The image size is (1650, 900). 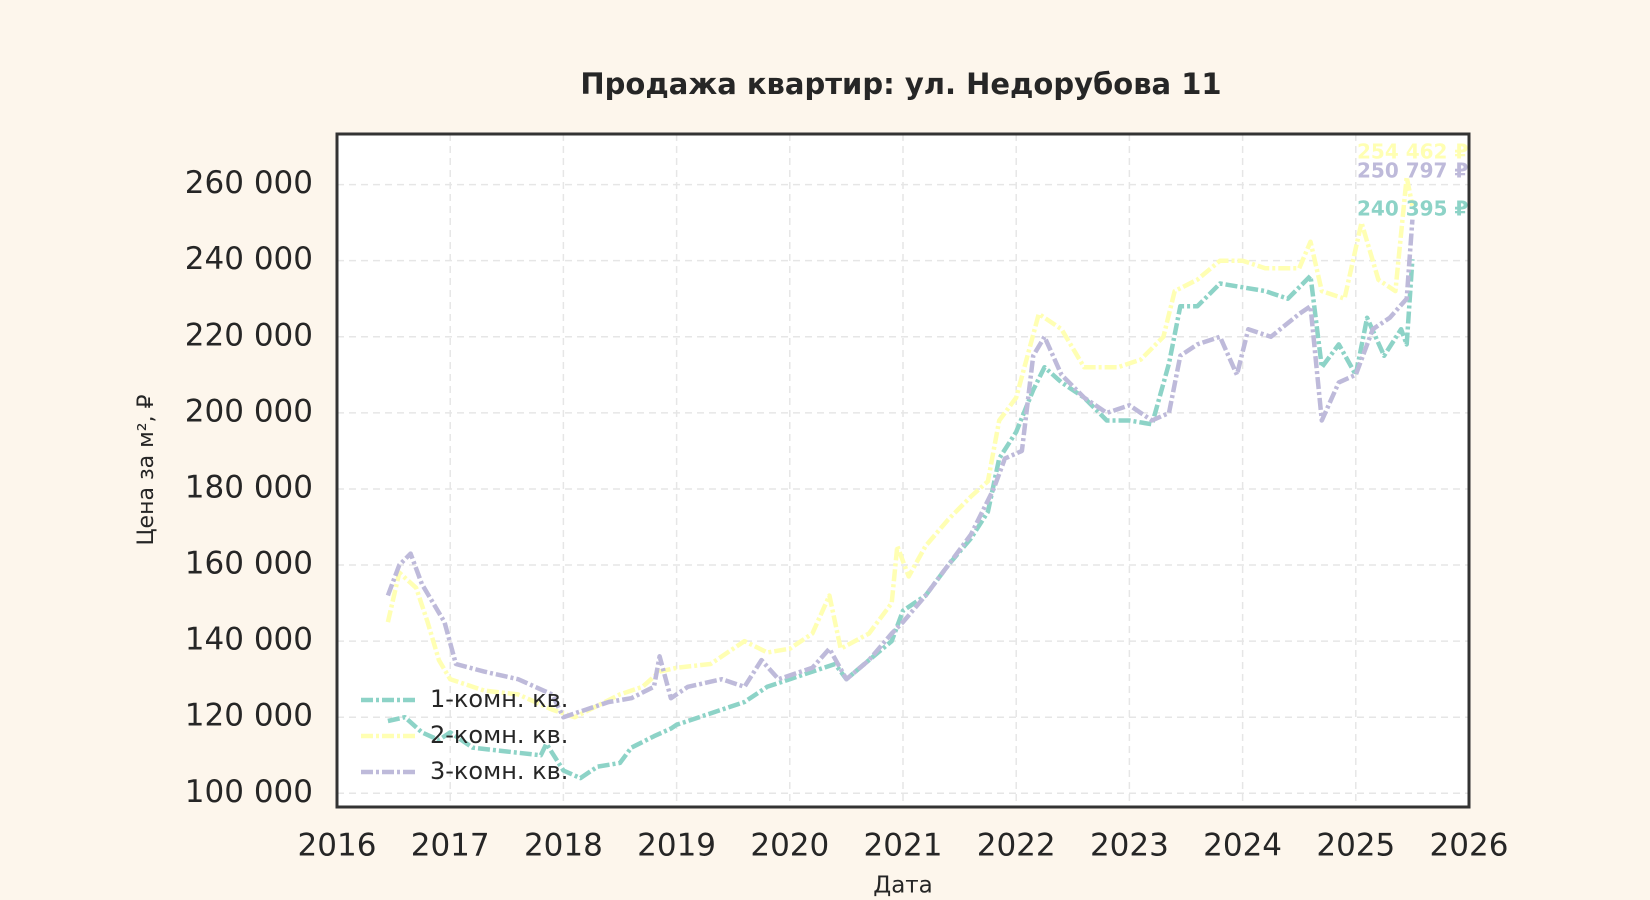 What do you see at coordinates (1129, 846) in the screenshot?
I see `x-tick-label: 2023` at bounding box center [1129, 846].